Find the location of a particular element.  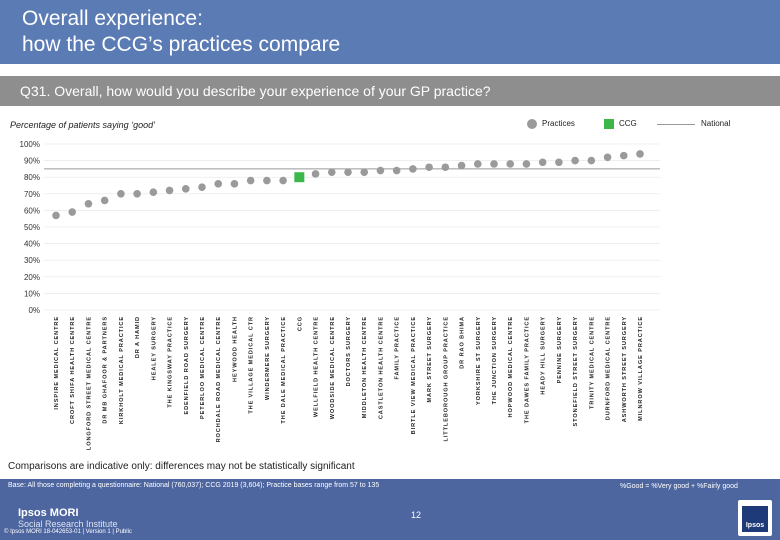

x-tick-label: HEALEY SURGERY is located at coordinates (154, 348).